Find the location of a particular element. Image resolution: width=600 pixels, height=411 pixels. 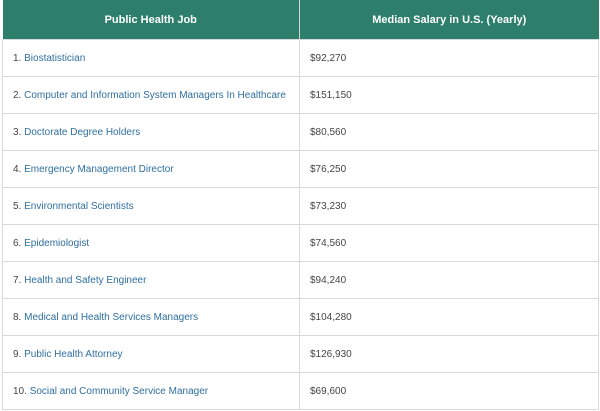

job-cell: 6. Epidemiologist is located at coordinates (151, 243).